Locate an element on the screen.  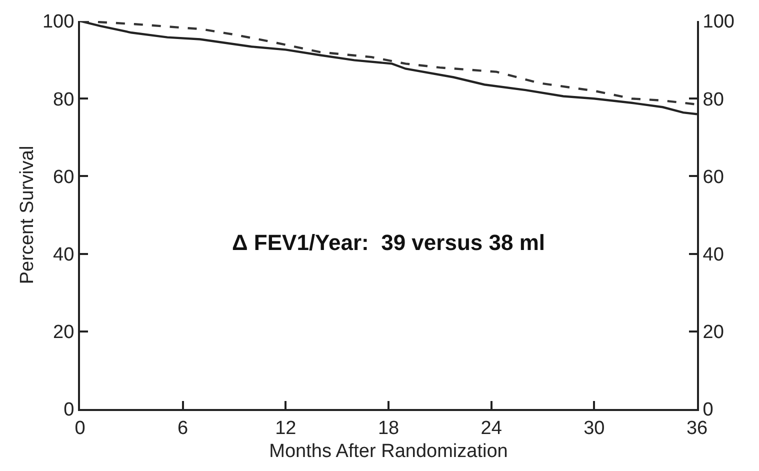
y-tick-label: 20 is located at coordinates (63, 333).